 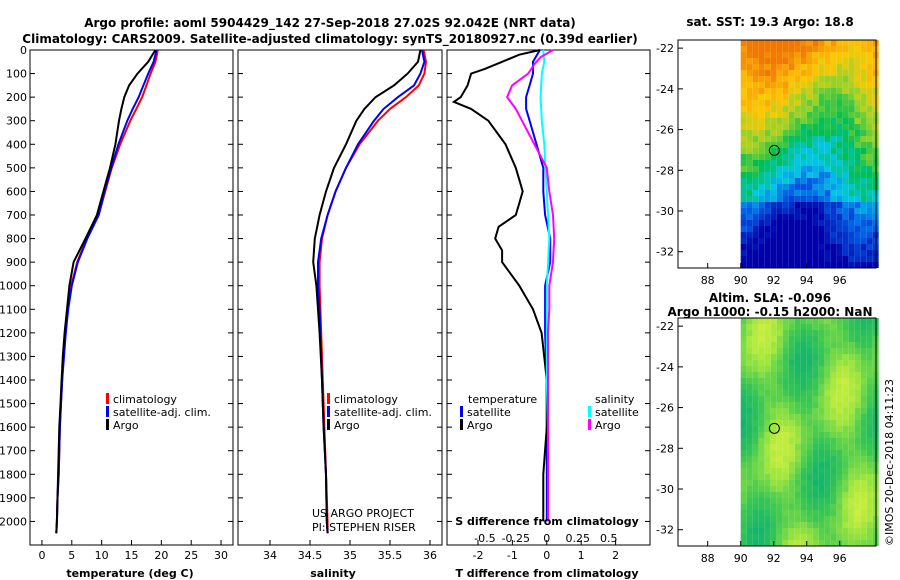 What do you see at coordinates (366, 399) in the screenshot?
I see `legend-label-climatology: climatology` at bounding box center [366, 399].